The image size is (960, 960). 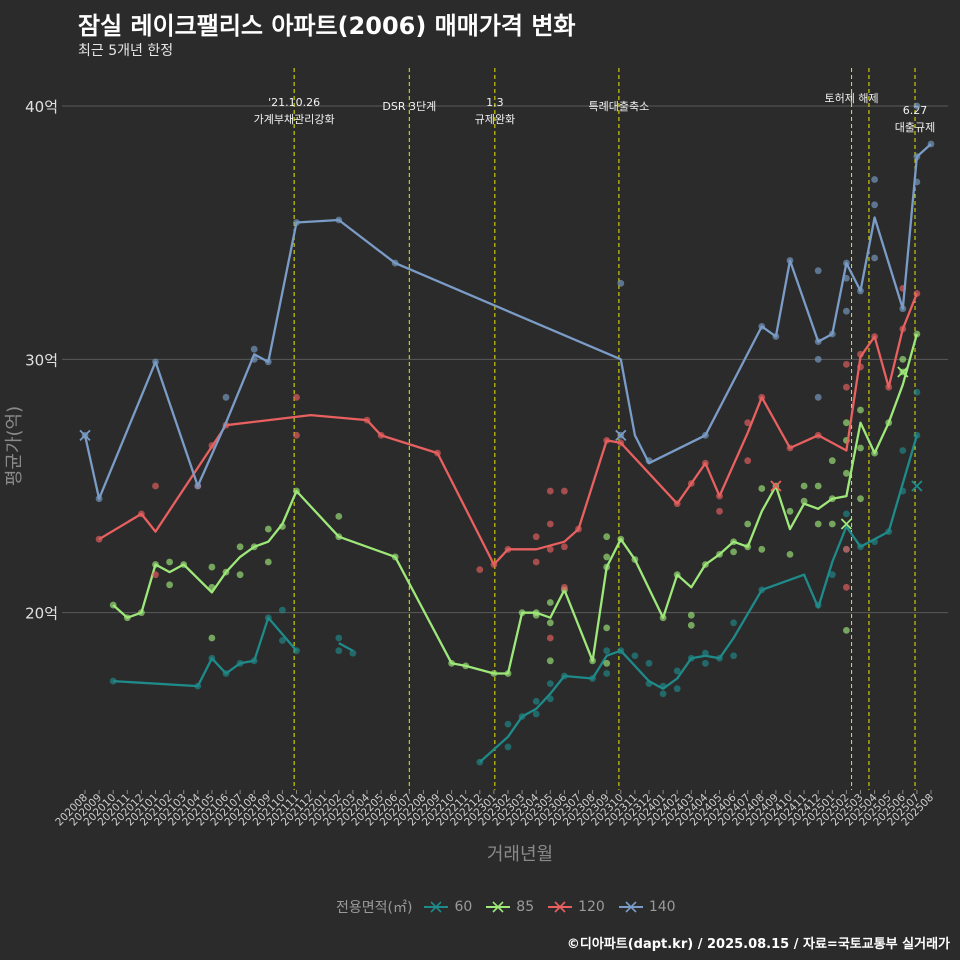 What do you see at coordinates (41, 360) in the screenshot?
I see `y-tick-label: 30억` at bounding box center [41, 360].